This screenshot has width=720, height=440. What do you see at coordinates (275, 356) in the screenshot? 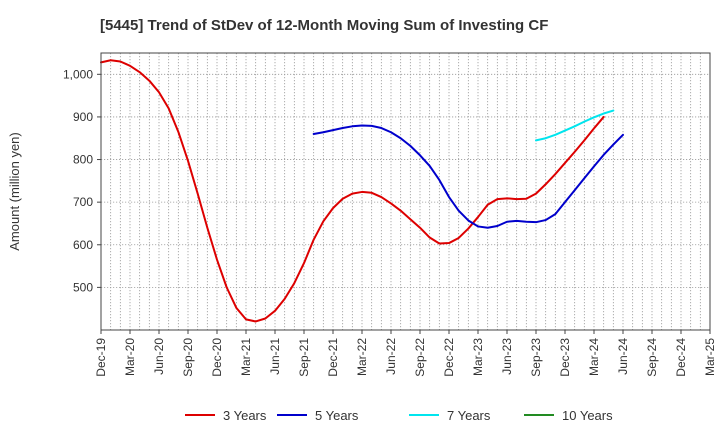
I see `x-tick-label: Jun-21` at bounding box center [275, 356].